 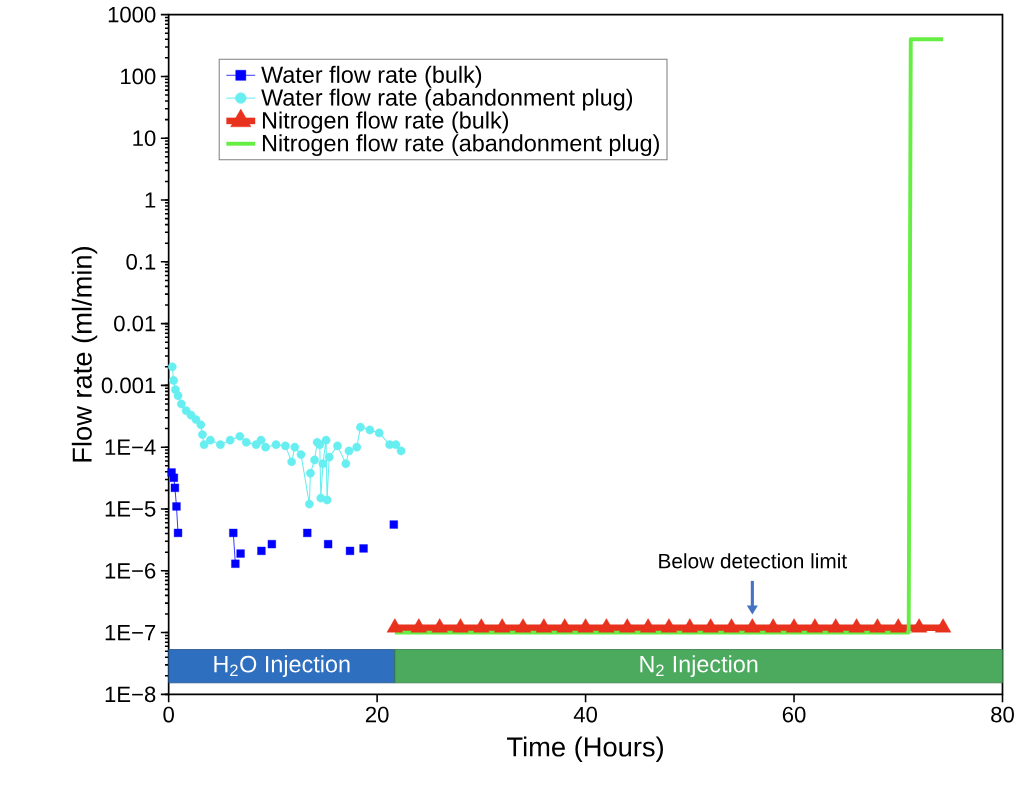 I want to click on y-tick-label: 100, so click(x=138, y=76).